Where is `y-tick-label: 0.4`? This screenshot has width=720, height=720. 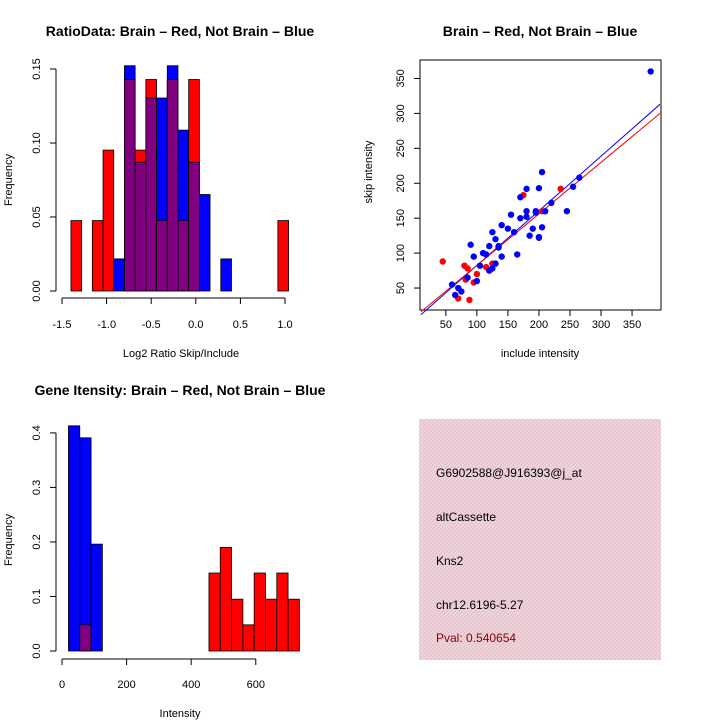
y-tick-label: 0.4 is located at coordinates (37, 432).